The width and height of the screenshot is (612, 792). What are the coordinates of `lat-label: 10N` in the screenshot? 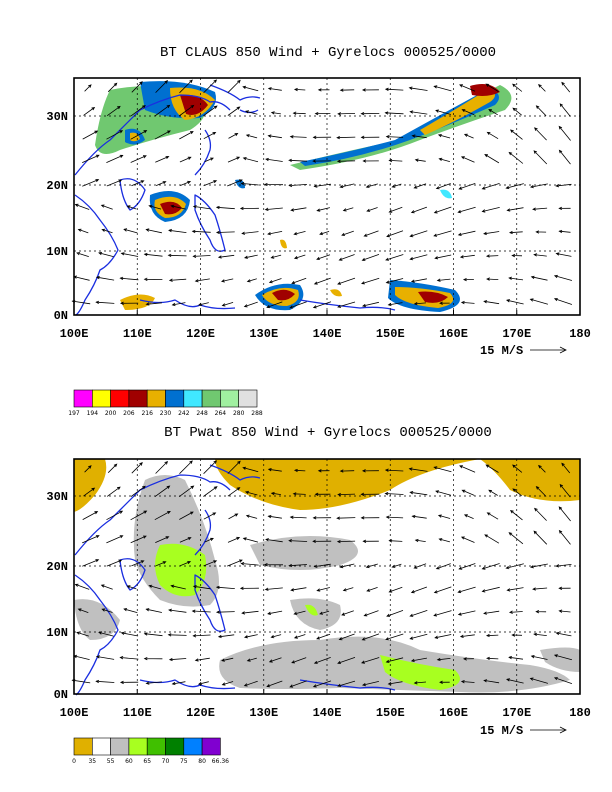 It's located at (57, 633).